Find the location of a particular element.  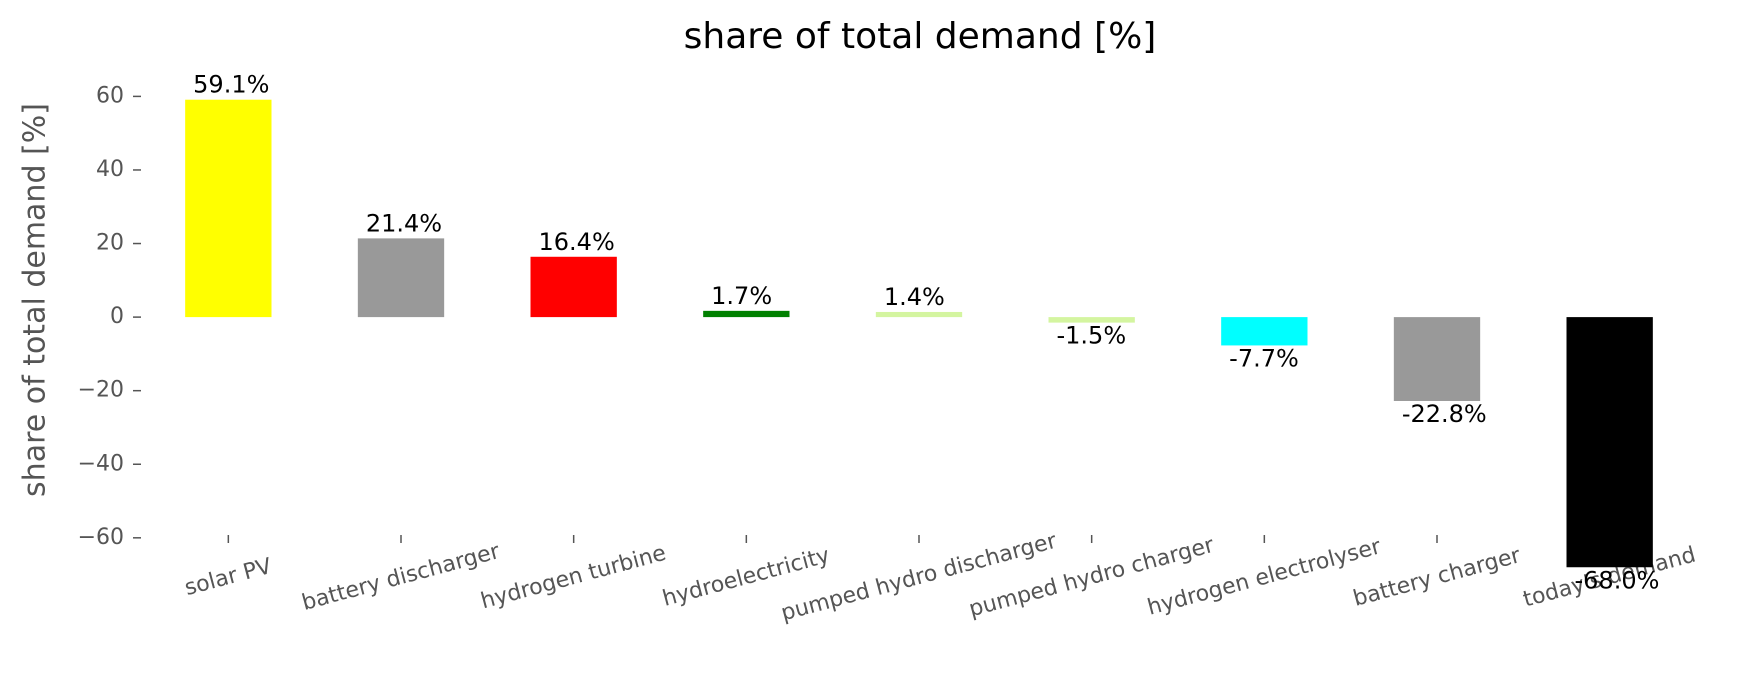

y-tick-label: −40 is located at coordinates (101, 463).